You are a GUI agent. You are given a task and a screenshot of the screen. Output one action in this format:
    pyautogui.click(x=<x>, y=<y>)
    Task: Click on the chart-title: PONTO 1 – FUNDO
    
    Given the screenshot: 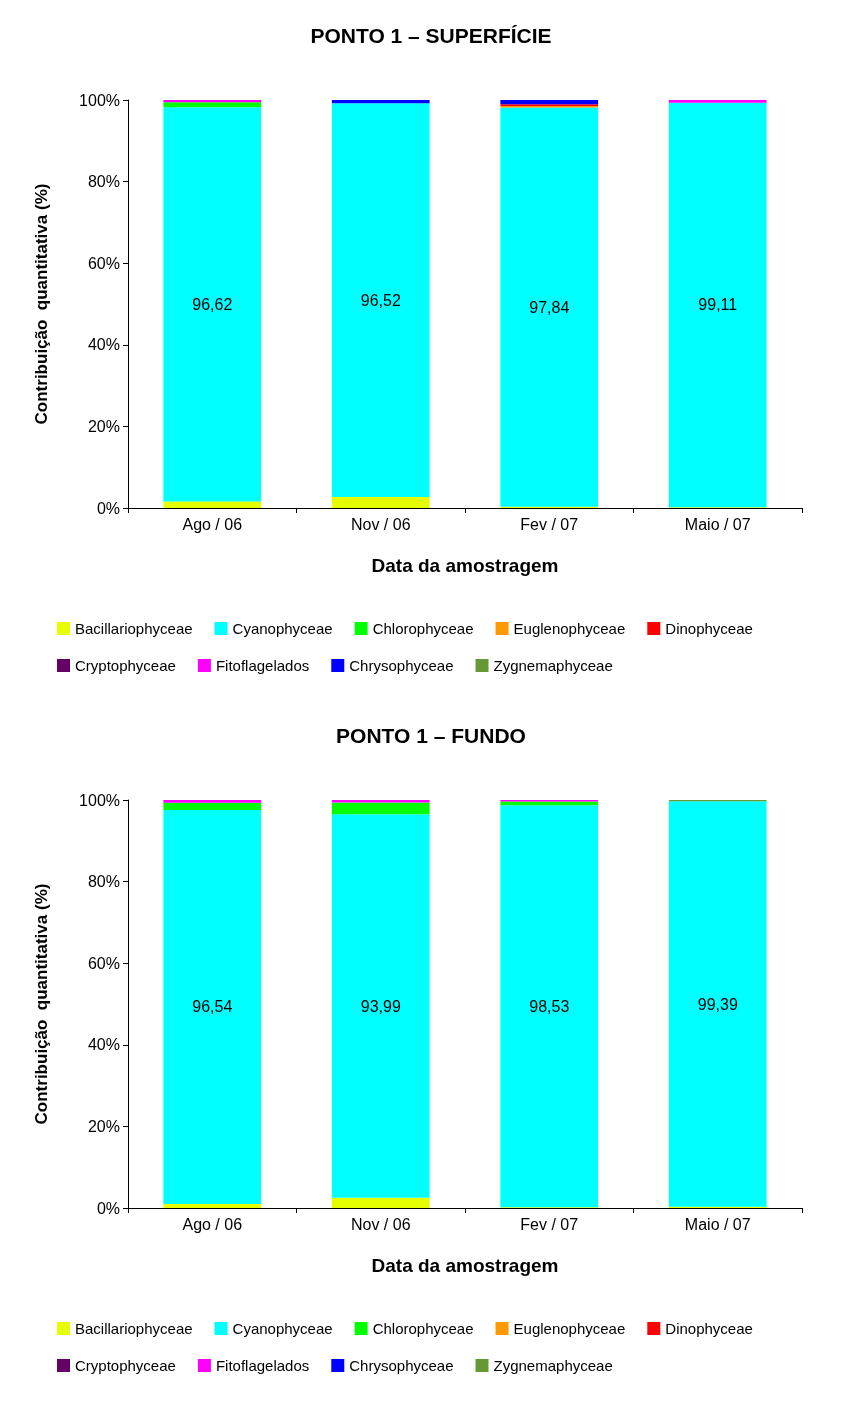 What is the action you would take?
    pyautogui.click(x=431, y=735)
    